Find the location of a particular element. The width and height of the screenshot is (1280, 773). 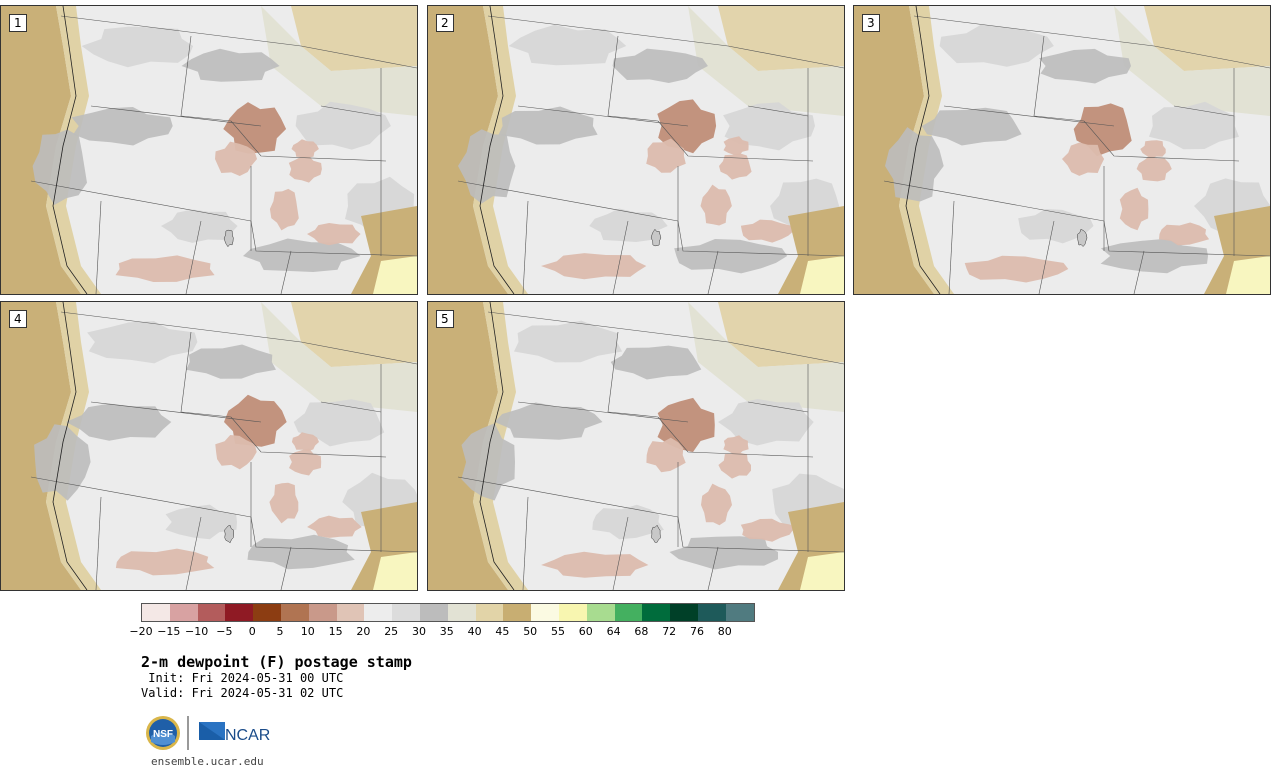

stamp-panel-5: 5 is located at coordinates (636, 446).